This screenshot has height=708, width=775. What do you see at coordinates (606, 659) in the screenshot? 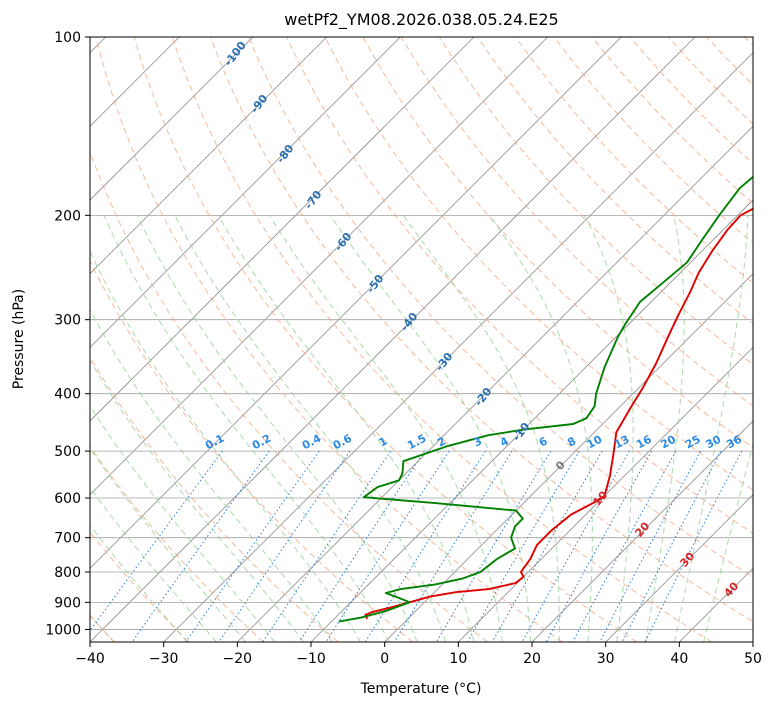
I see `x-tick-label: 30` at bounding box center [606, 659].